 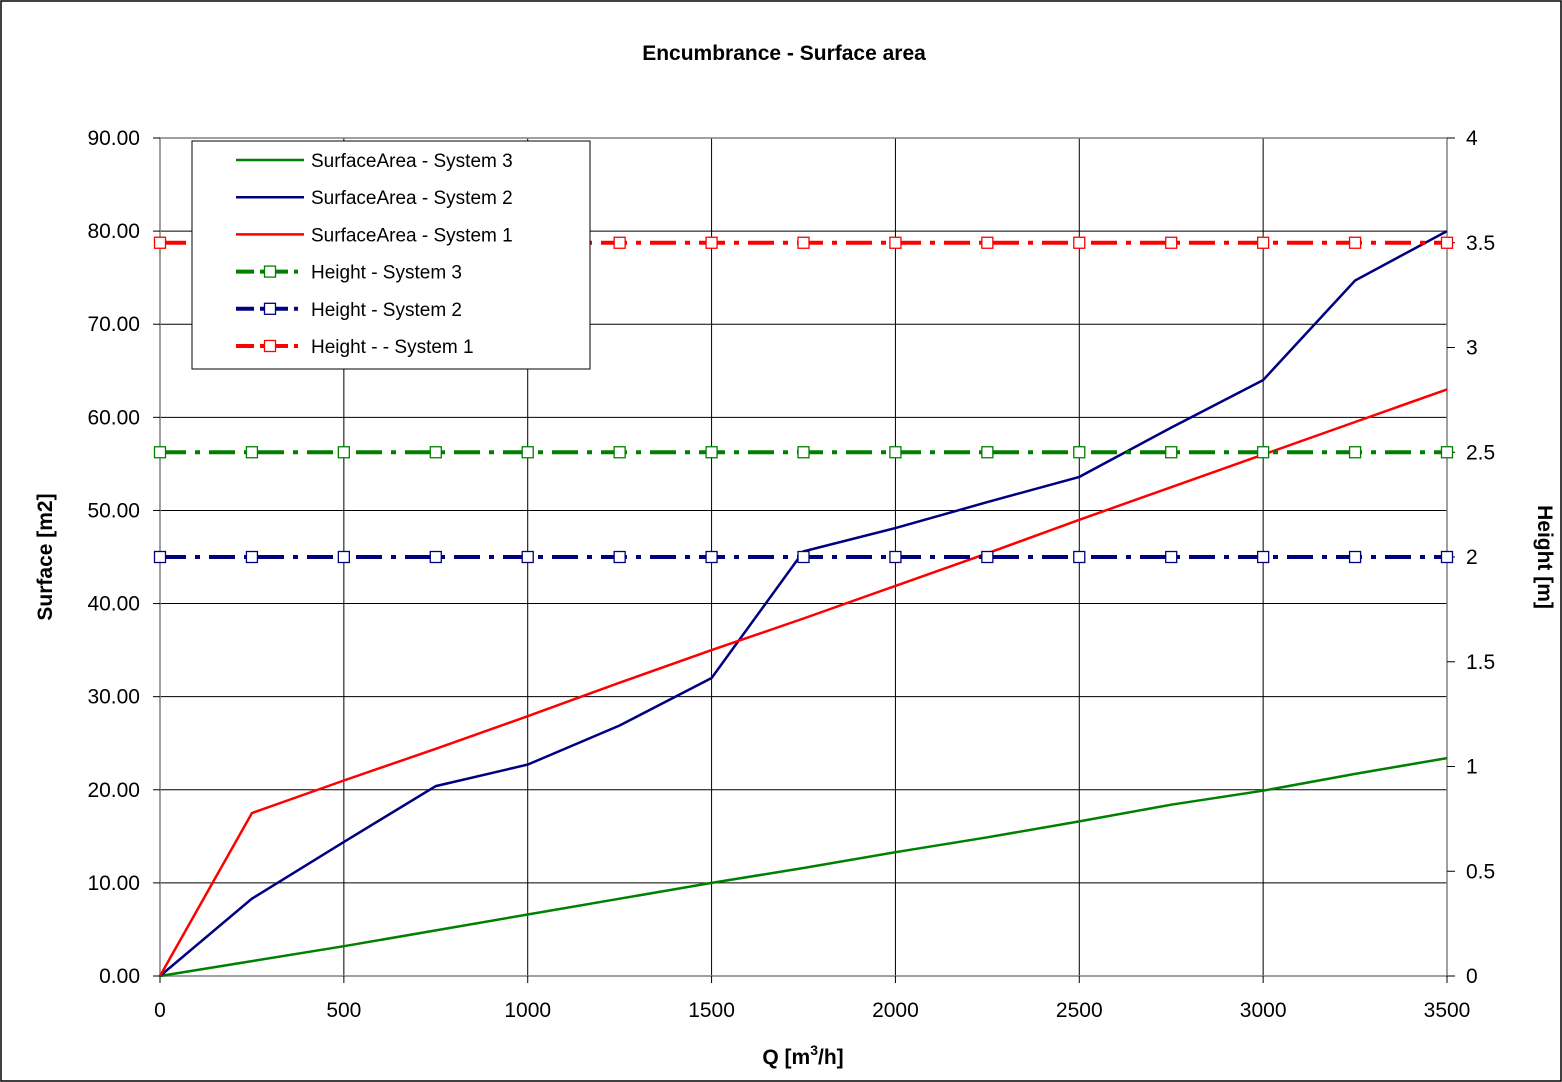 What do you see at coordinates (786, 1057) in the screenshot?
I see `x-axis-title-main: Q [m` at bounding box center [786, 1057].